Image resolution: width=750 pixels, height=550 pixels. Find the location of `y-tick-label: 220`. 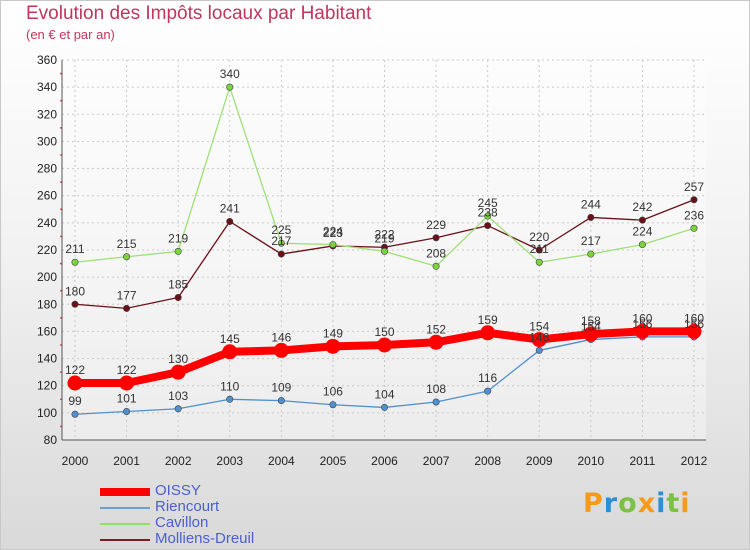

y-tick-label: 220 is located at coordinates (47, 250).